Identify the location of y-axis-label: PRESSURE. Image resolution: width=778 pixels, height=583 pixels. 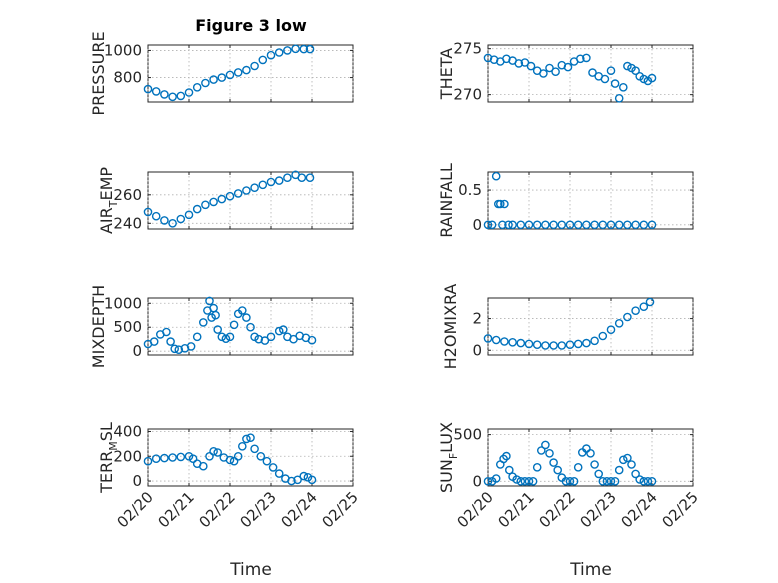
(98, 73).